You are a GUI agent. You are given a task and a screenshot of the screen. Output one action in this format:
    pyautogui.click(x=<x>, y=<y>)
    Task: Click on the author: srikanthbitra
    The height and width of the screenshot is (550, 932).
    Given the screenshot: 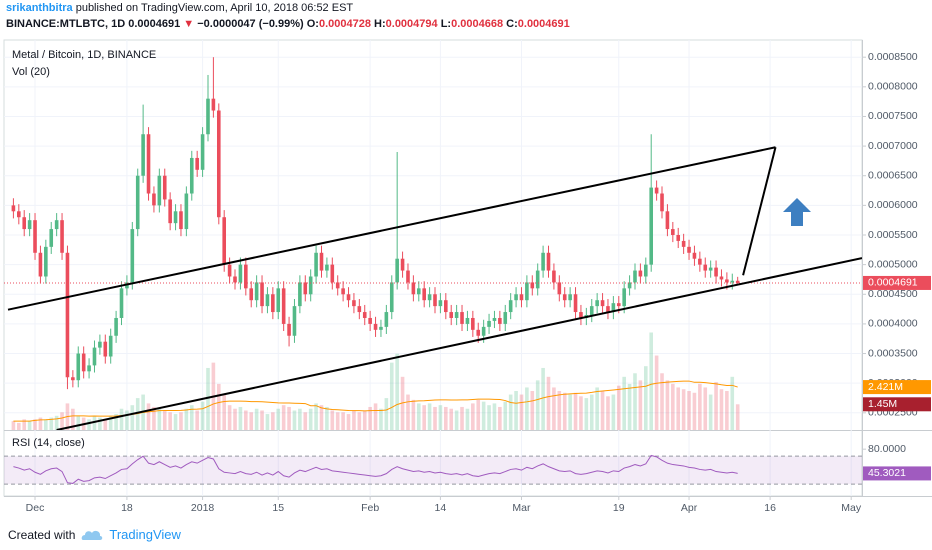 What is the action you would take?
    pyautogui.click(x=39, y=8)
    